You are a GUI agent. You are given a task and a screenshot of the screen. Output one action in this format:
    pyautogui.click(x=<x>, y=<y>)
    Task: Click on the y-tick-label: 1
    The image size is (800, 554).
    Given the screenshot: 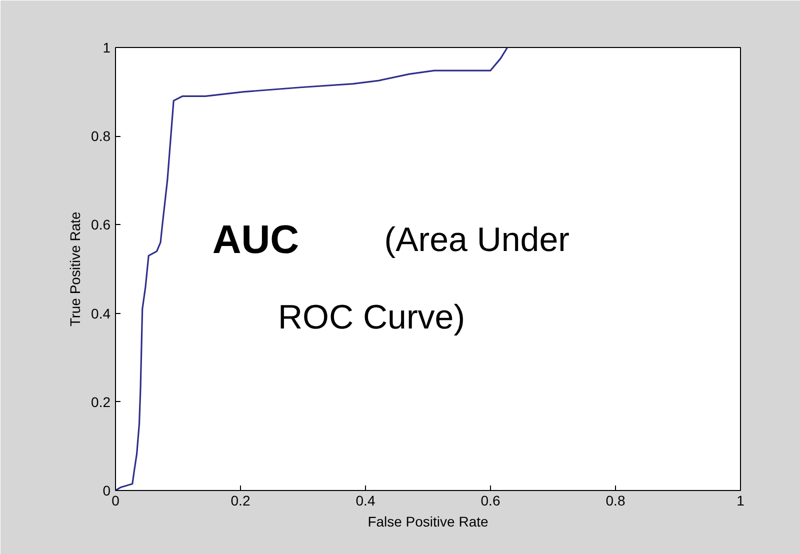 What is the action you would take?
    pyautogui.click(x=106, y=48)
    